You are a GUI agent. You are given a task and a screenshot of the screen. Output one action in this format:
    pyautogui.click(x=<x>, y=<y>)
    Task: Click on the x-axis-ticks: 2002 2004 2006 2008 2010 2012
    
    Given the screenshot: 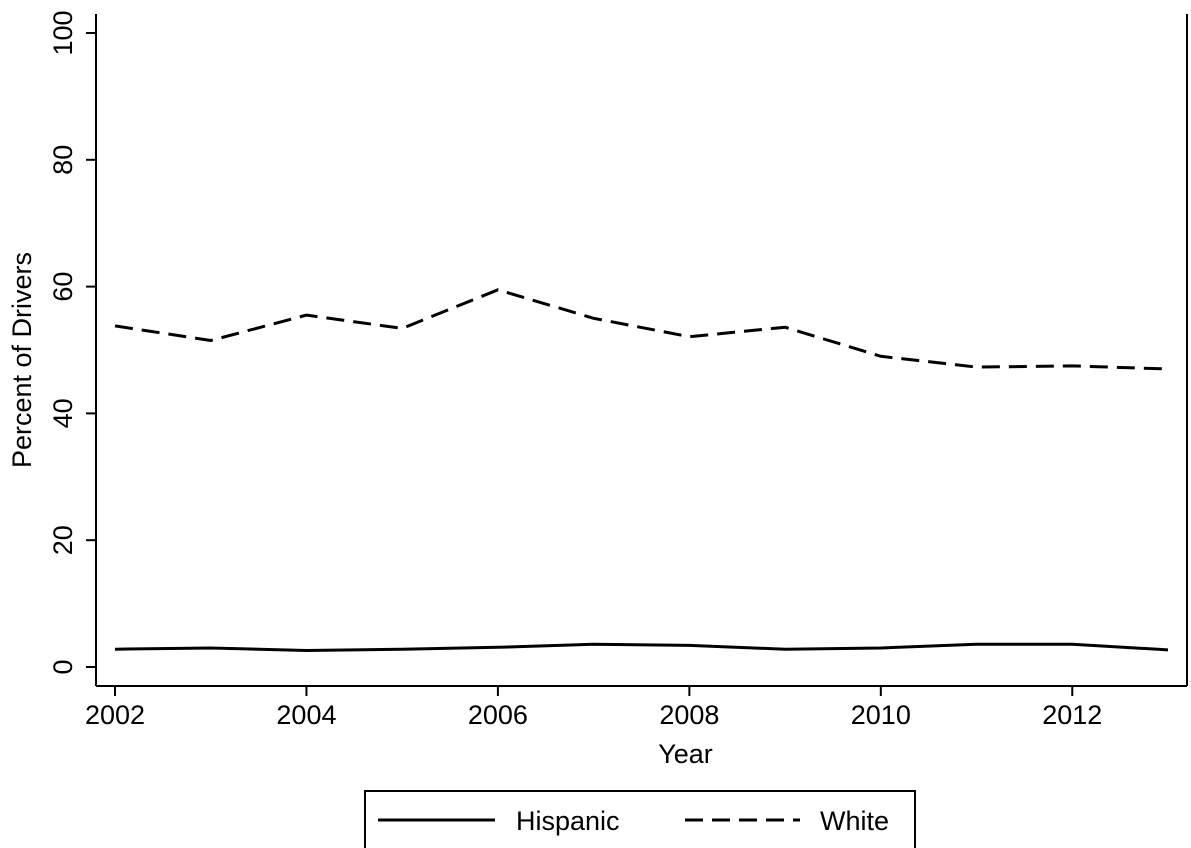 What is the action you would take?
    pyautogui.click(x=593, y=708)
    